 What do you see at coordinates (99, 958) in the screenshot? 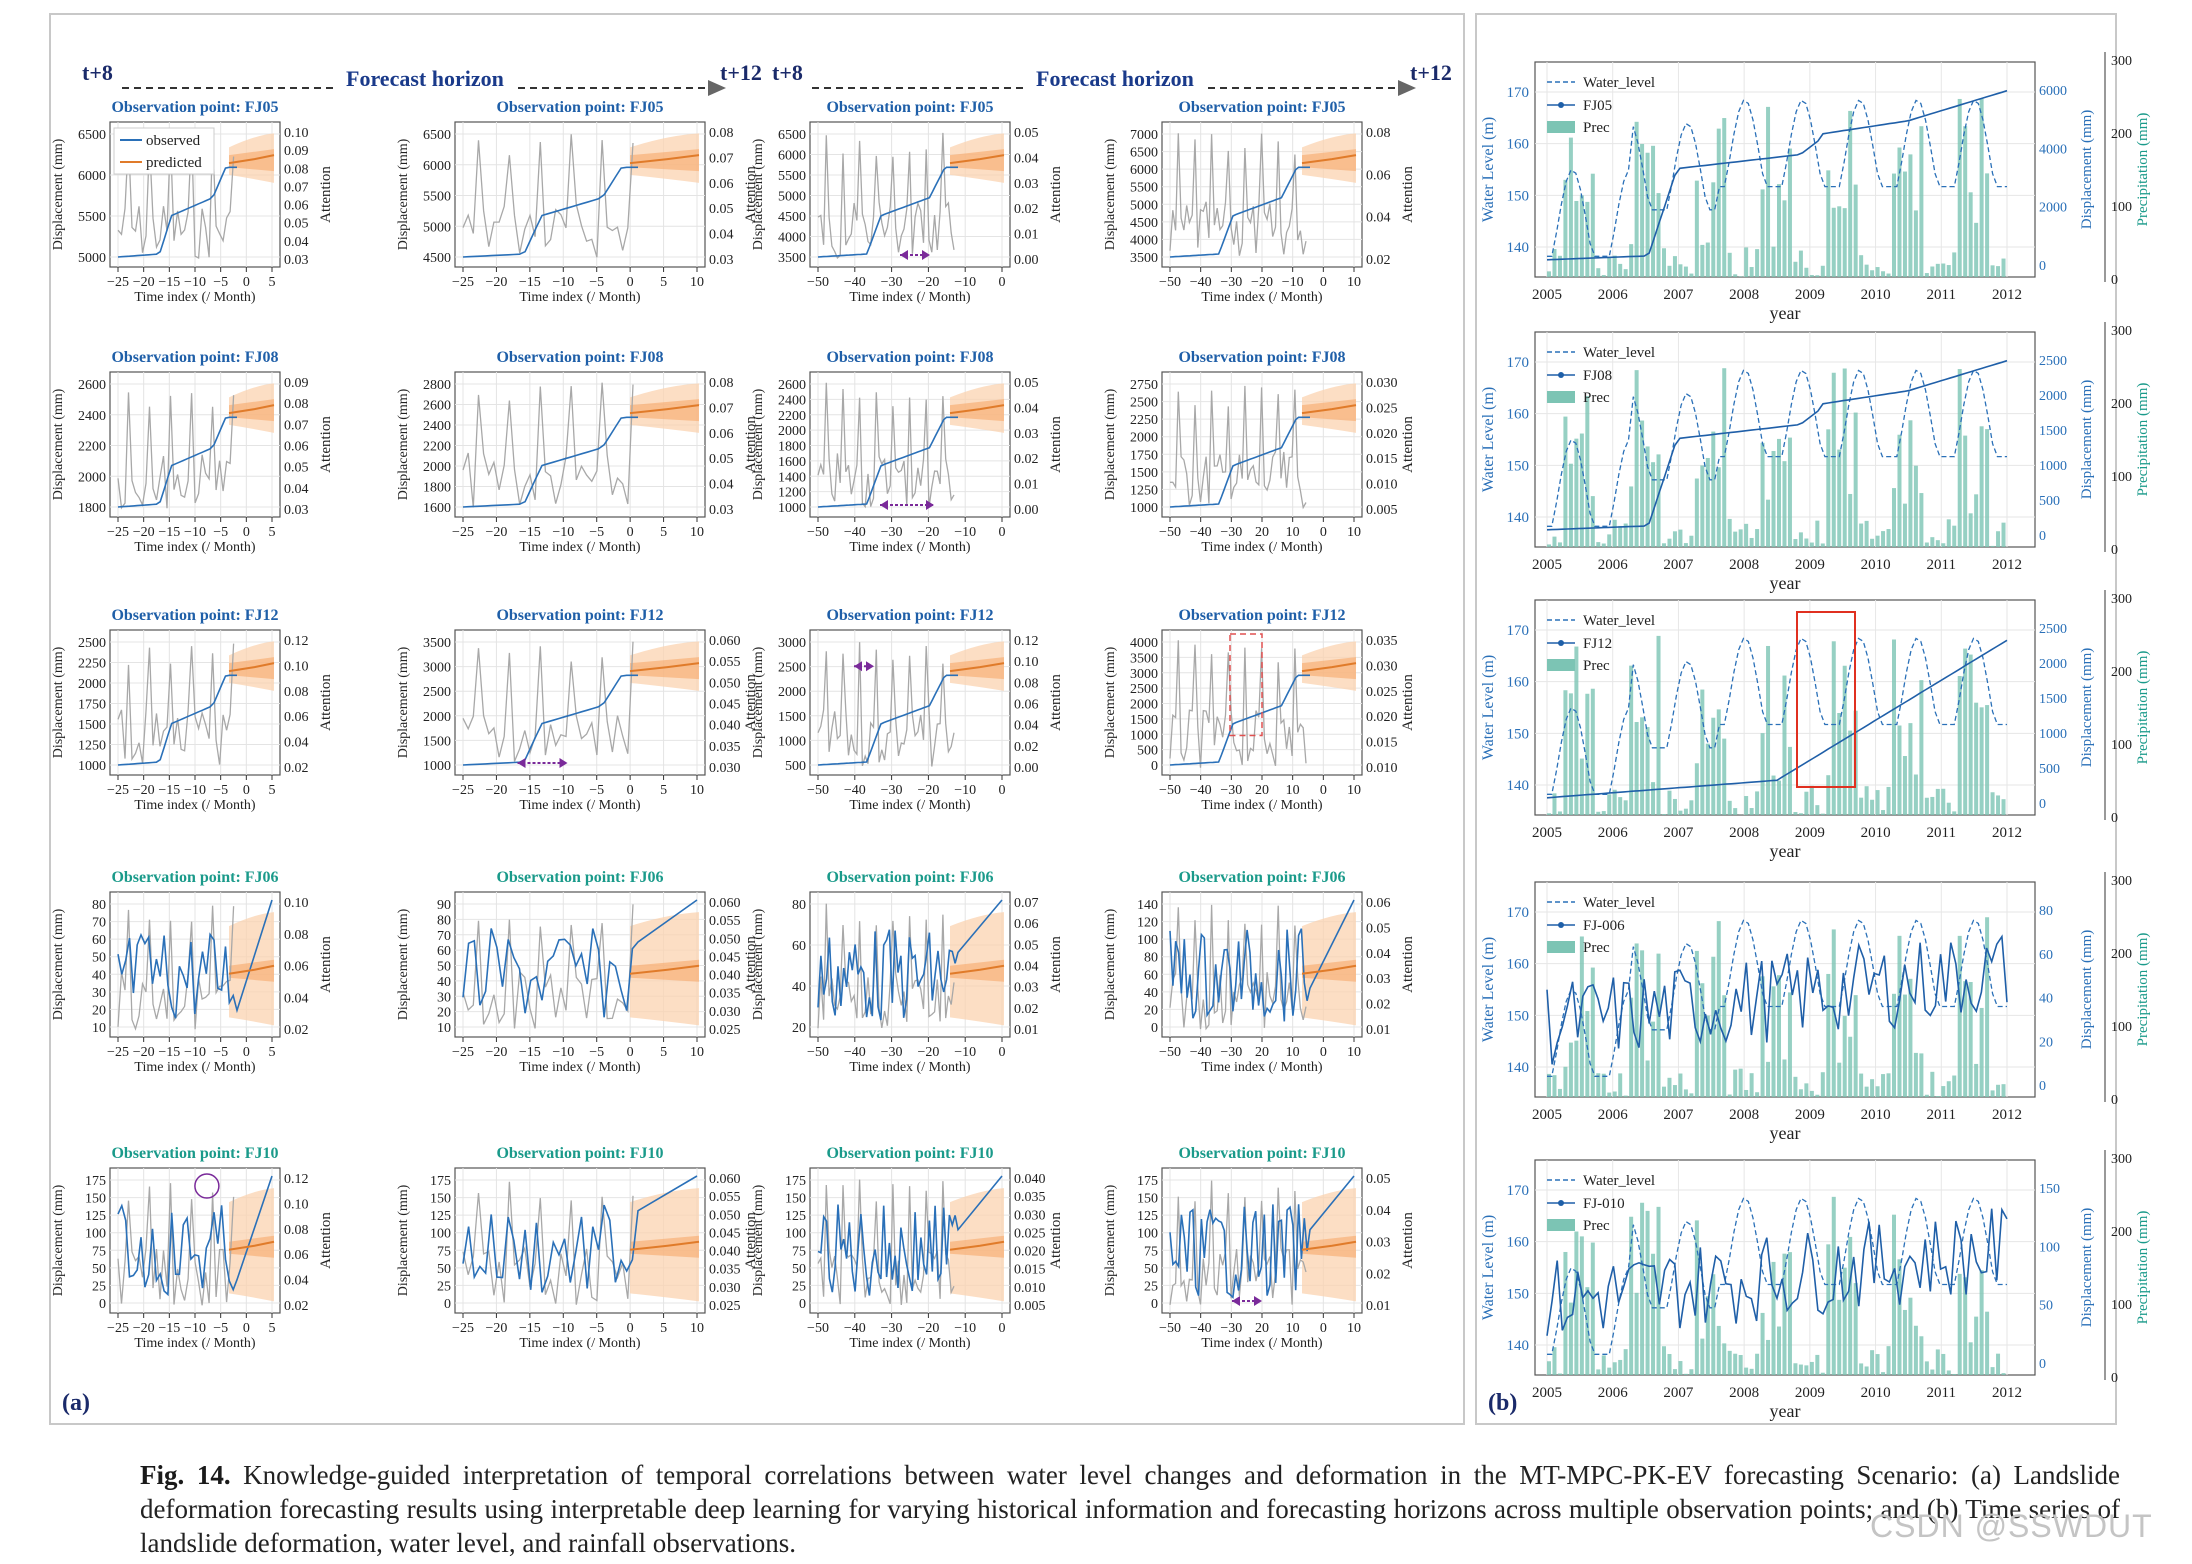
I see `y-tick-label: 50` at bounding box center [99, 958].